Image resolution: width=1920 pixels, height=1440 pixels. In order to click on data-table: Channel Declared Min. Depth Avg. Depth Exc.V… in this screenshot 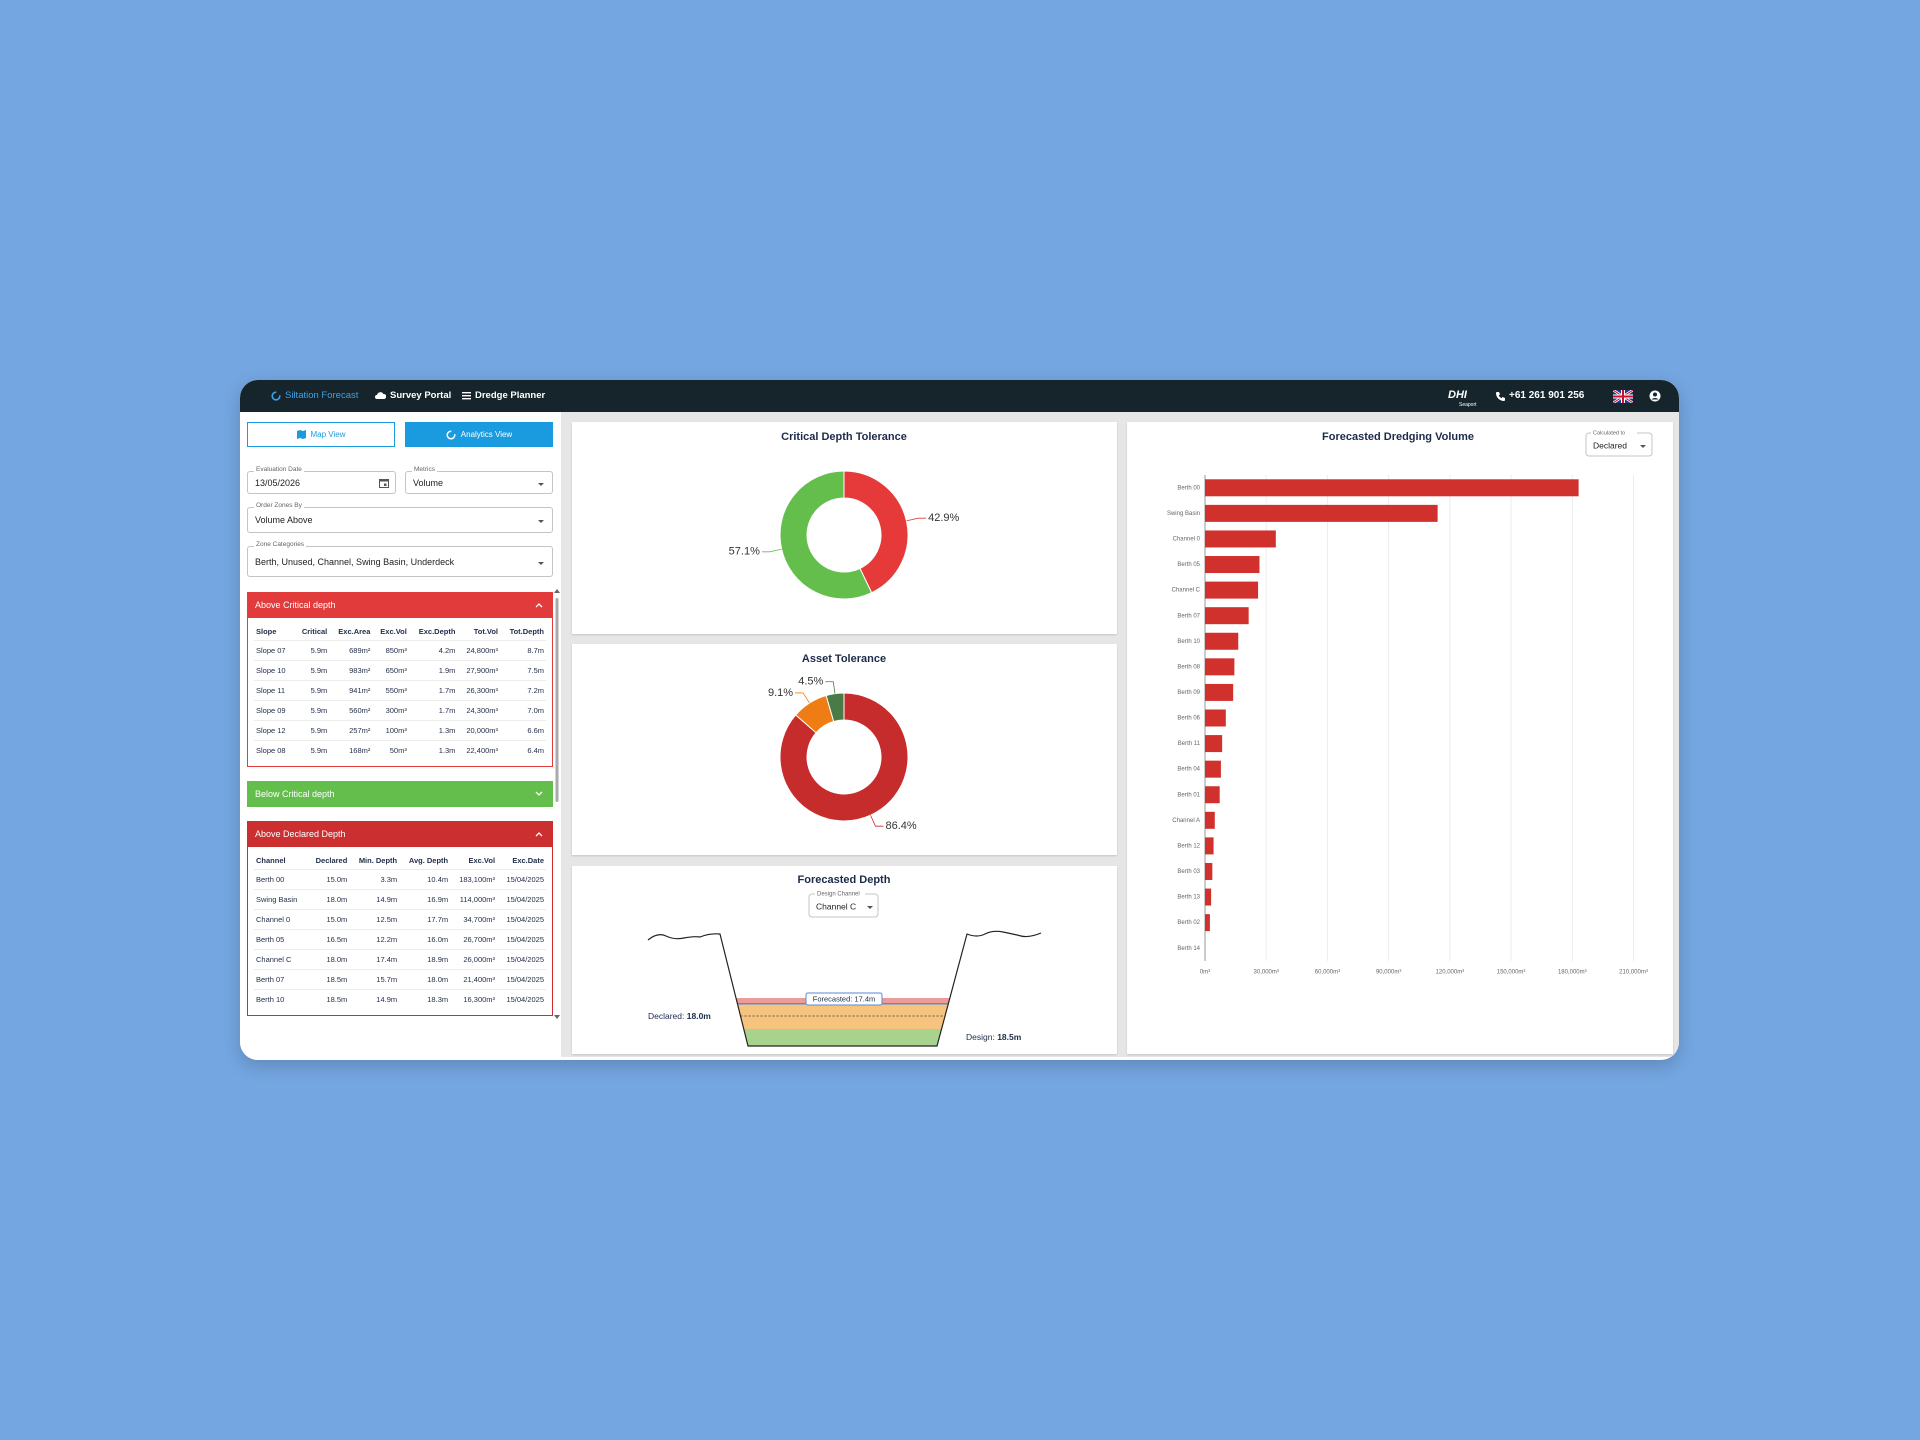, I will do `click(400, 931)`.